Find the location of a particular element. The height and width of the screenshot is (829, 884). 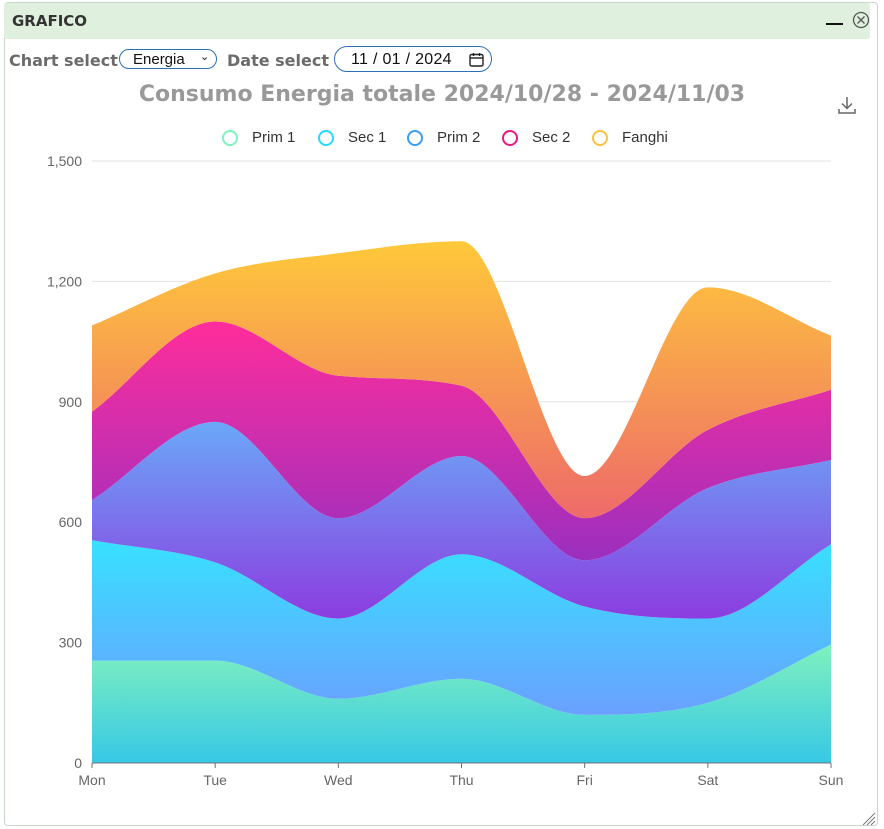

legend-label: Fanghi is located at coordinates (645, 137).